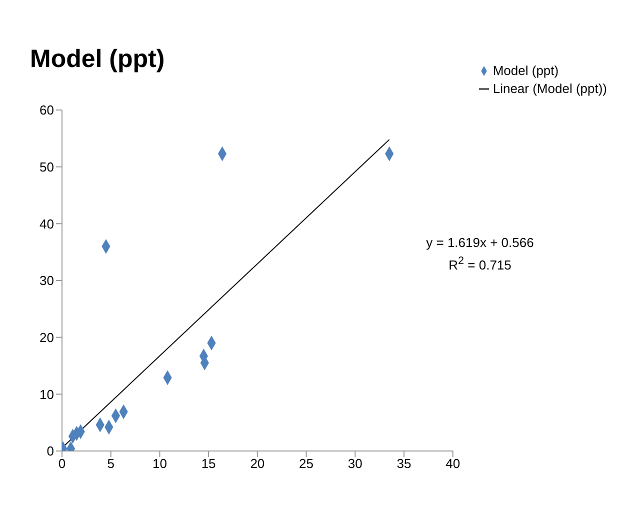 This screenshot has height=529, width=619. Describe the element at coordinates (525, 70) in the screenshot. I see `legend-label: Model (ppt)` at that location.